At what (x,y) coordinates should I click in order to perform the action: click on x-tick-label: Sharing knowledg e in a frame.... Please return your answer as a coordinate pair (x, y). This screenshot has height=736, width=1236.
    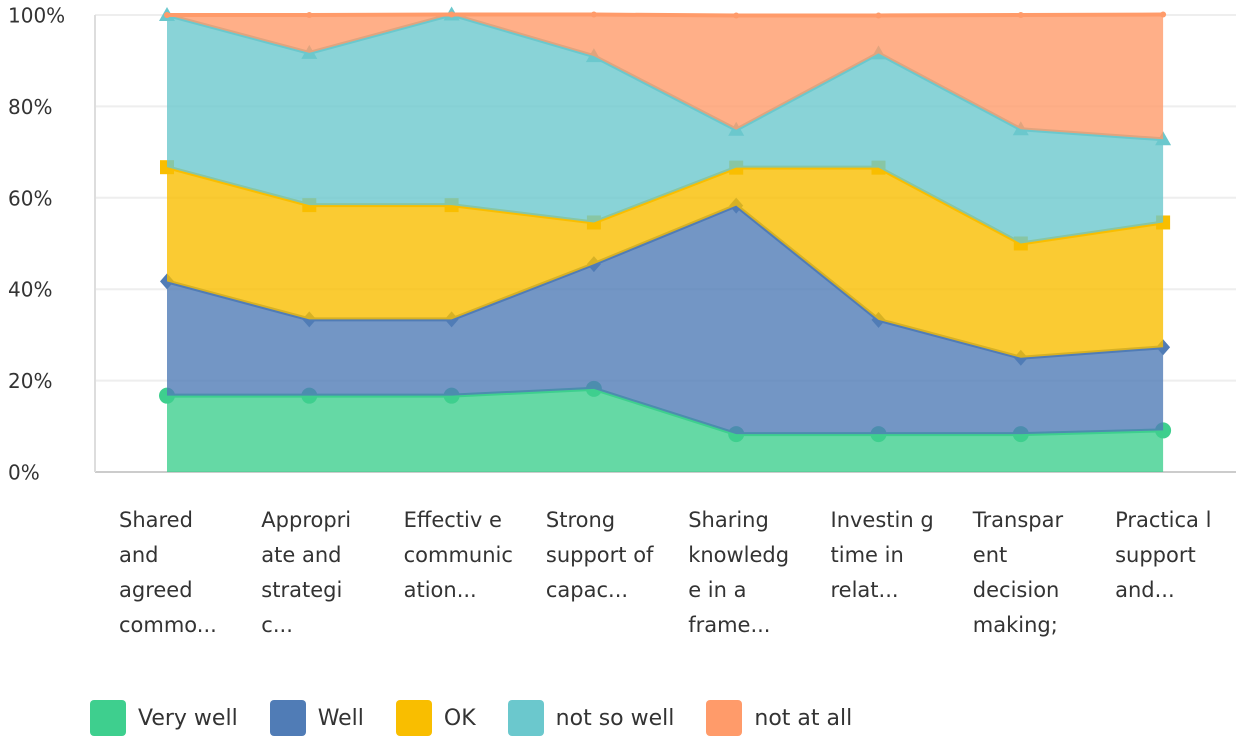
    Looking at the image, I should click on (739, 572).